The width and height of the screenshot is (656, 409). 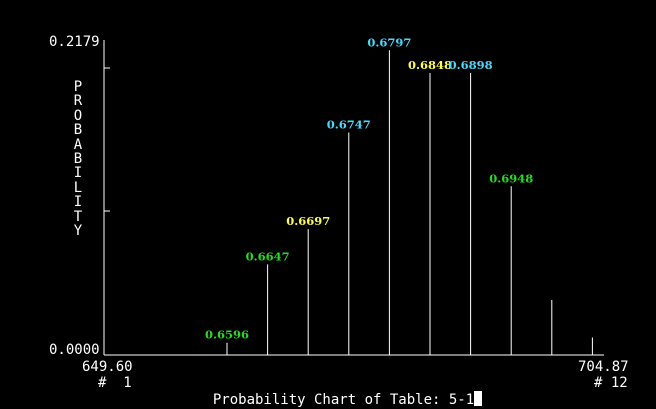 What do you see at coordinates (78, 231) in the screenshot?
I see `y-axis-label-char: Y` at bounding box center [78, 231].